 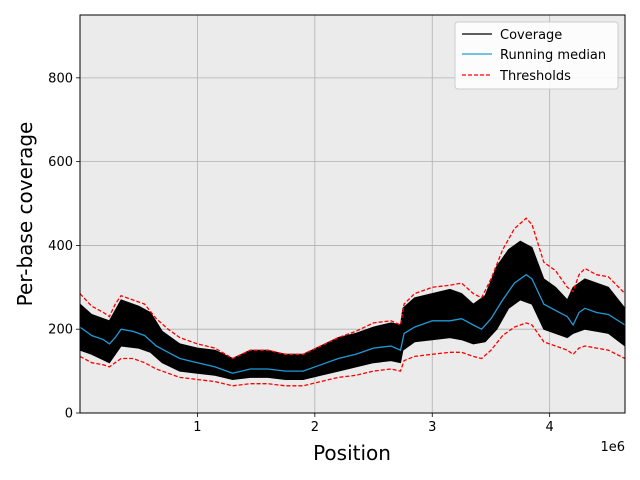 I want to click on y-axis-label: Per-base coverage, so click(x=25, y=214).